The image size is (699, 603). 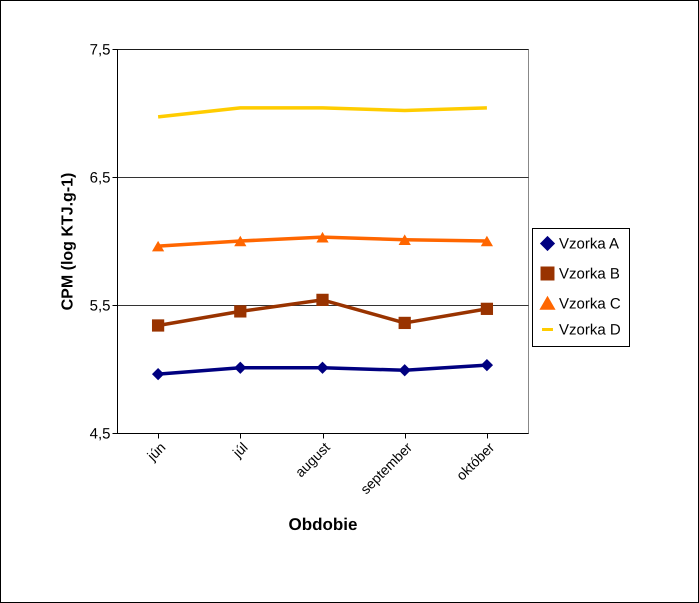 I want to click on legend-label: Vzorka D, so click(x=590, y=330).